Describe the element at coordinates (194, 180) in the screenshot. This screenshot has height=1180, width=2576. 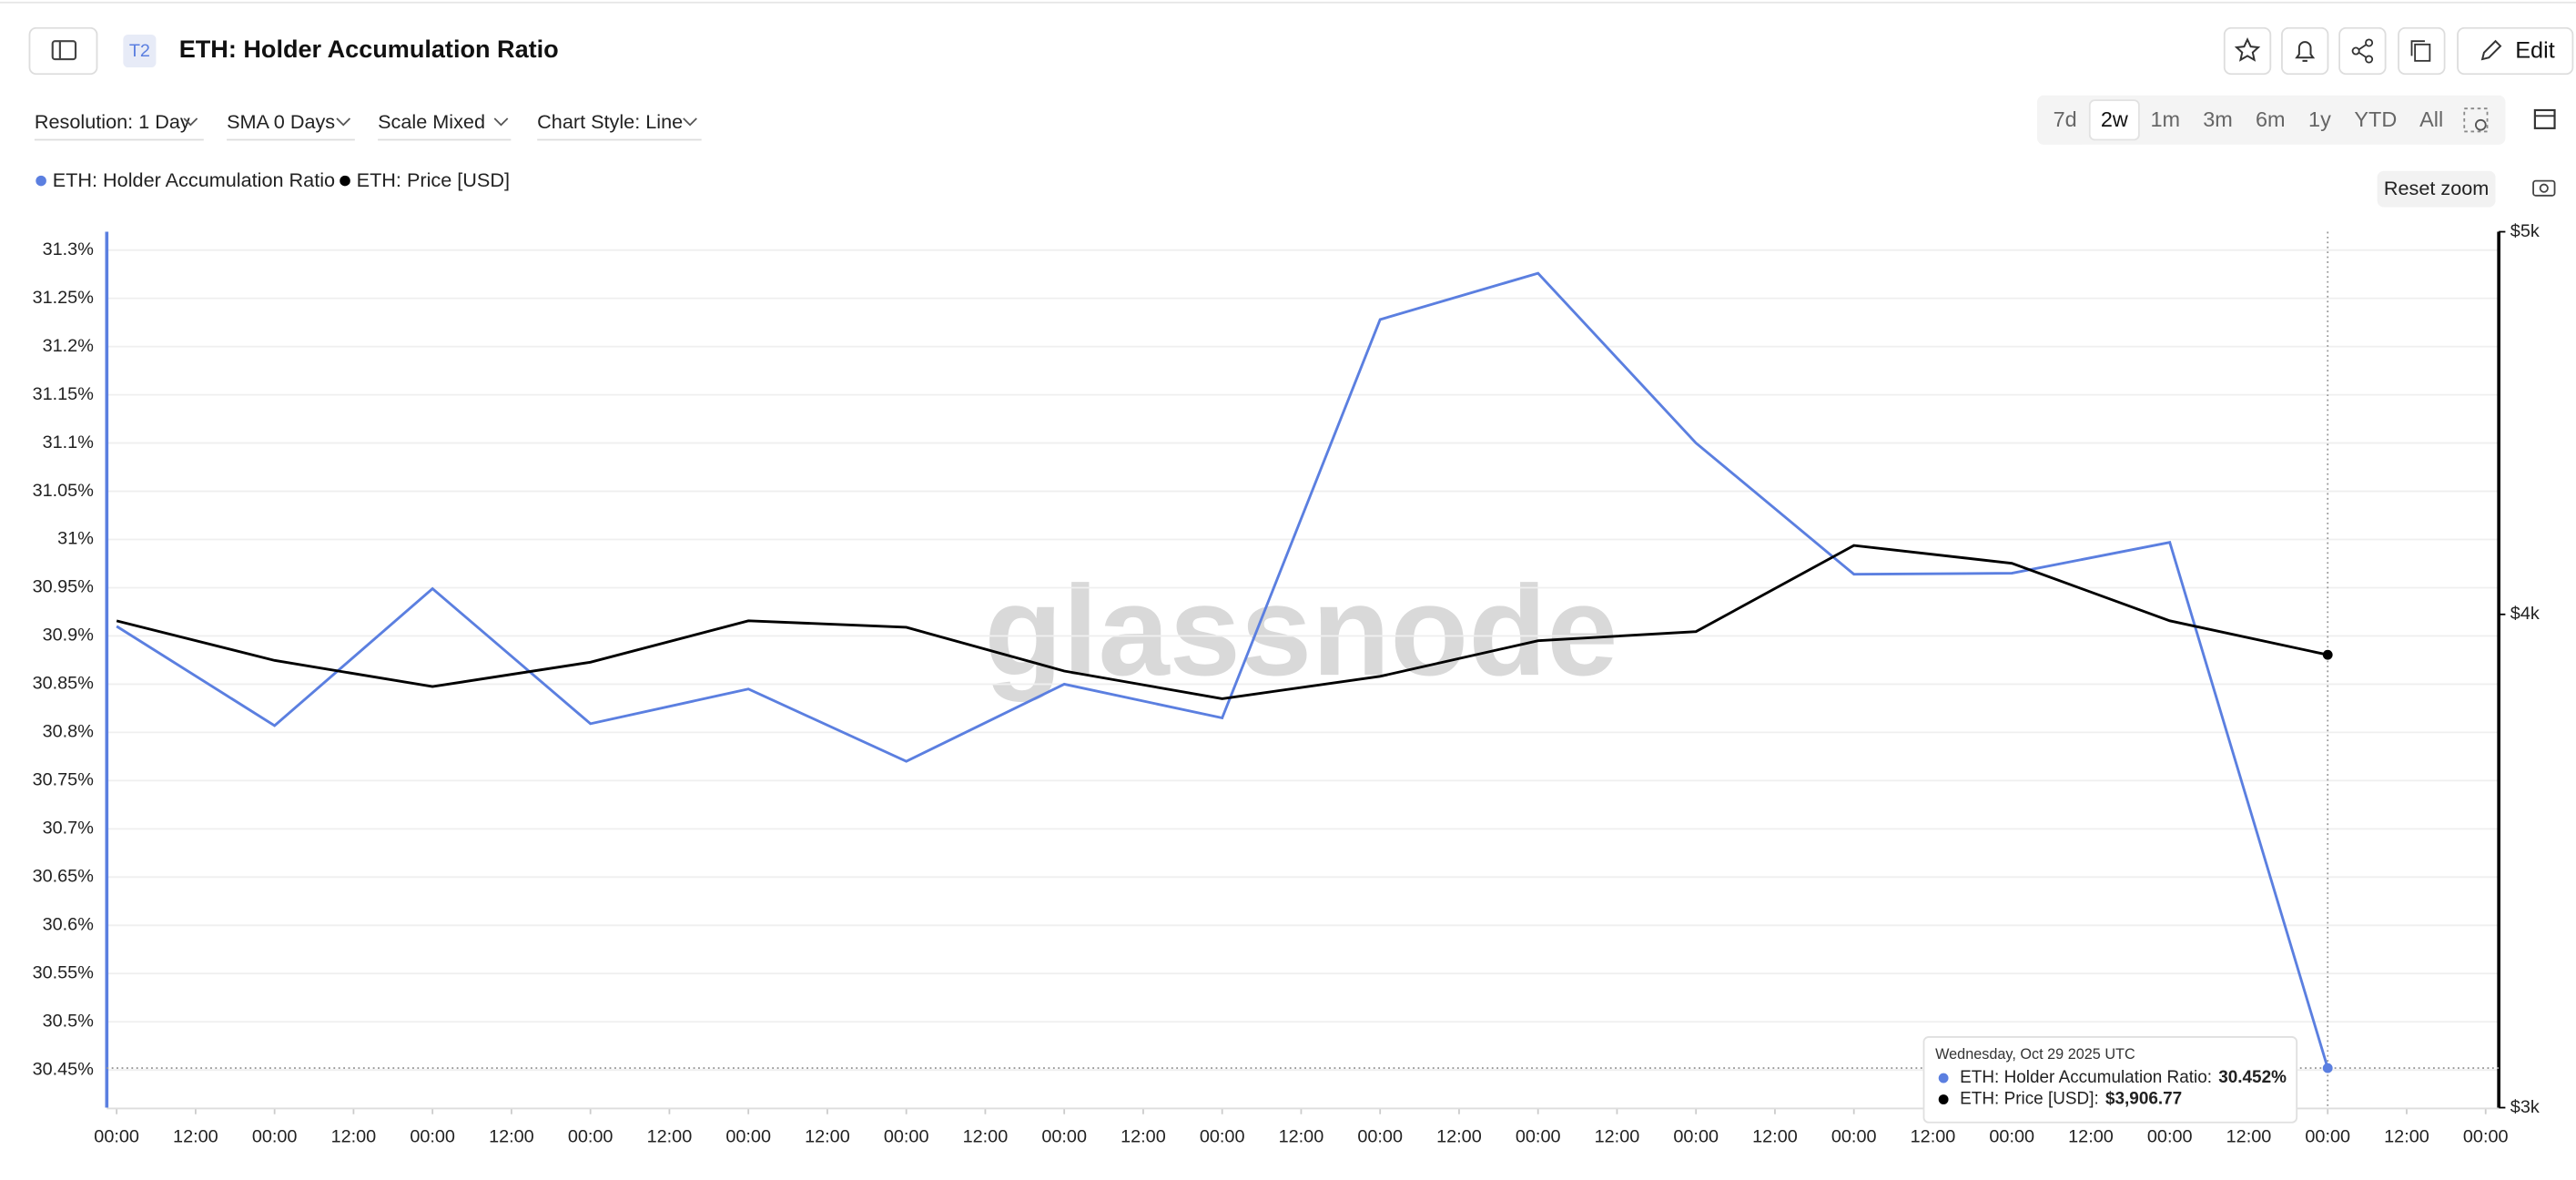
I see `legend-label: ETH: Holder Accumulation Ratio` at that location.